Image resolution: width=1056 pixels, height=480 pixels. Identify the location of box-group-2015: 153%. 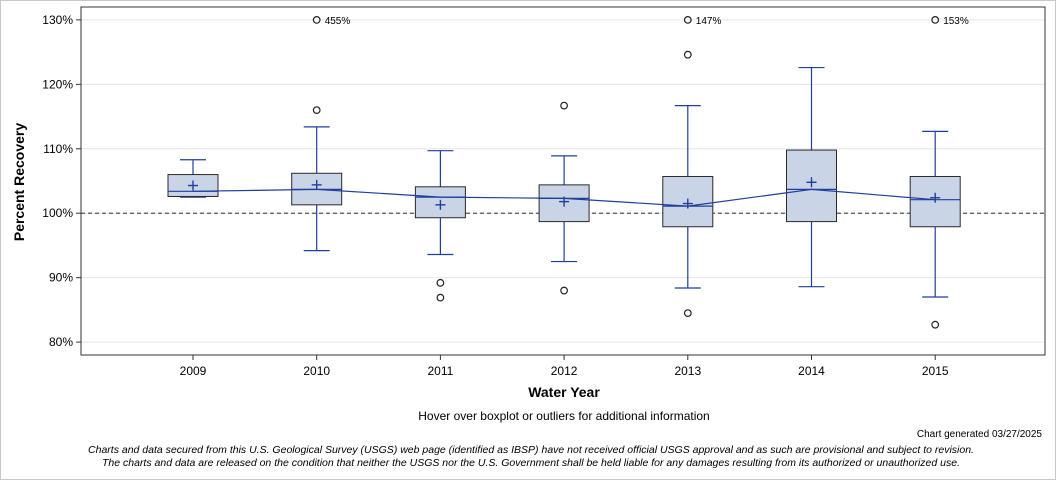
(939, 172).